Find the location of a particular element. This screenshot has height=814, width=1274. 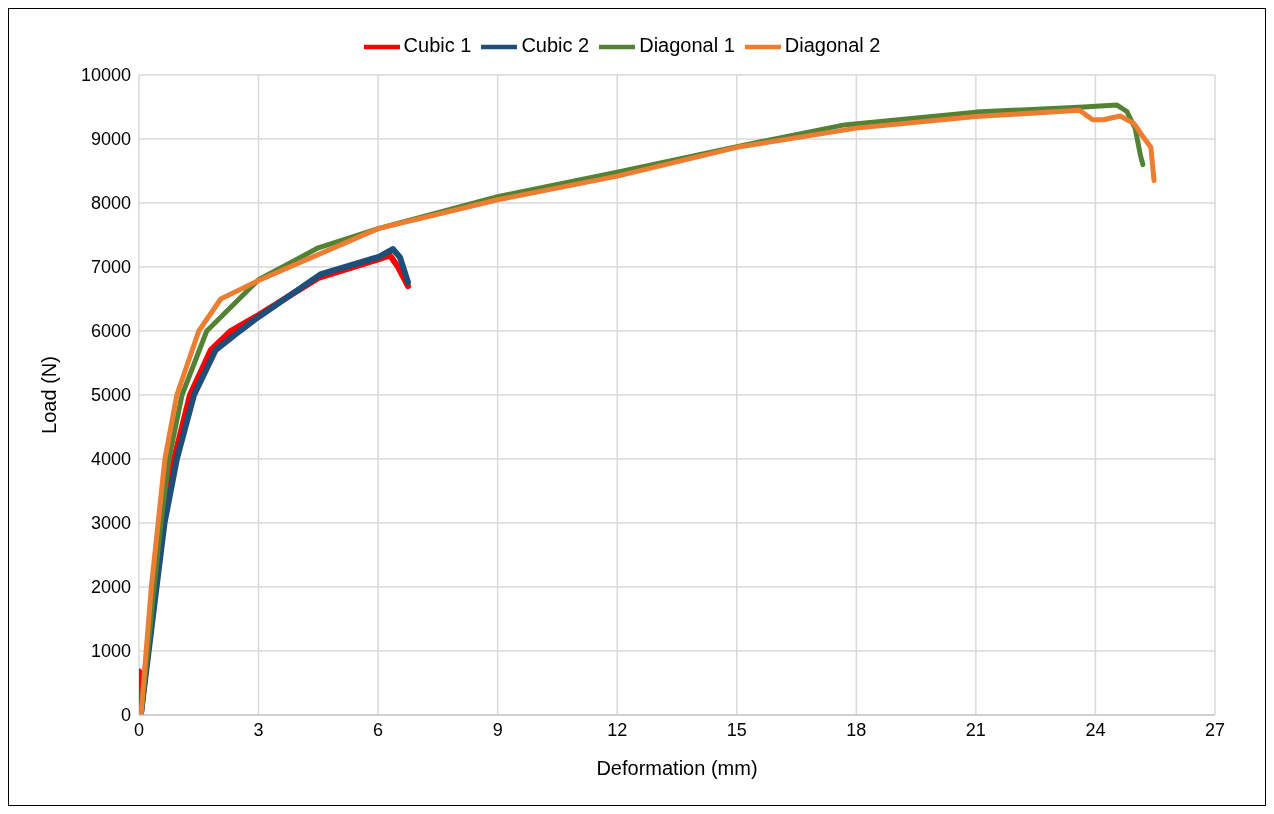

x-tick-label: 18 is located at coordinates (856, 729).